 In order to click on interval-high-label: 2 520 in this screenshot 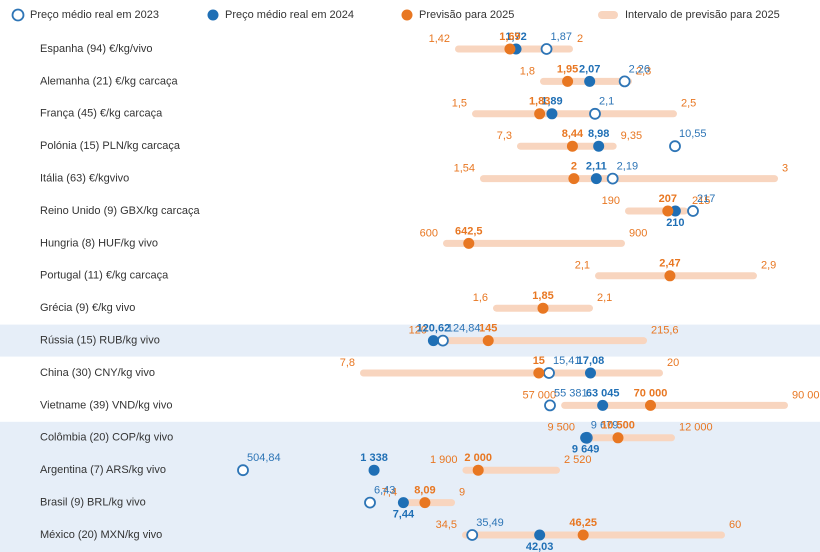, I will do `click(578, 460)`.